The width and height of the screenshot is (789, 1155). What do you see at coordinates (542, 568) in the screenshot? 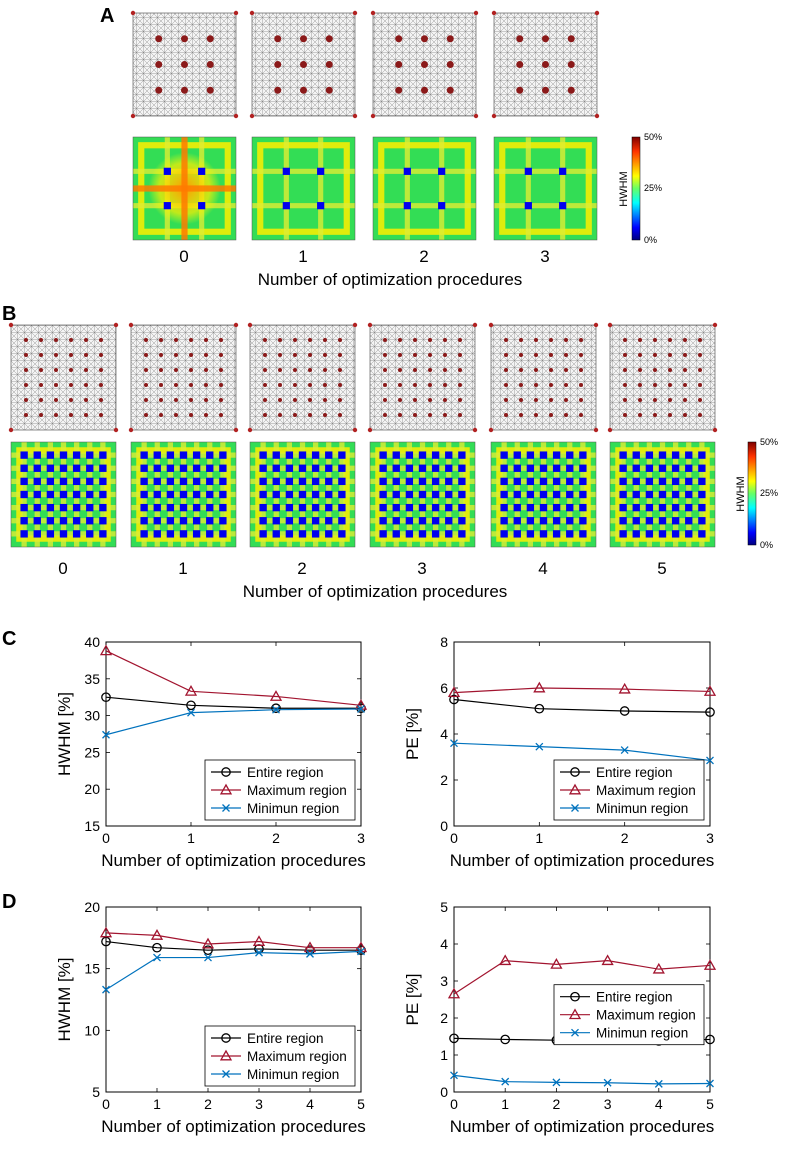
I see `index-b-4: 4` at bounding box center [542, 568].